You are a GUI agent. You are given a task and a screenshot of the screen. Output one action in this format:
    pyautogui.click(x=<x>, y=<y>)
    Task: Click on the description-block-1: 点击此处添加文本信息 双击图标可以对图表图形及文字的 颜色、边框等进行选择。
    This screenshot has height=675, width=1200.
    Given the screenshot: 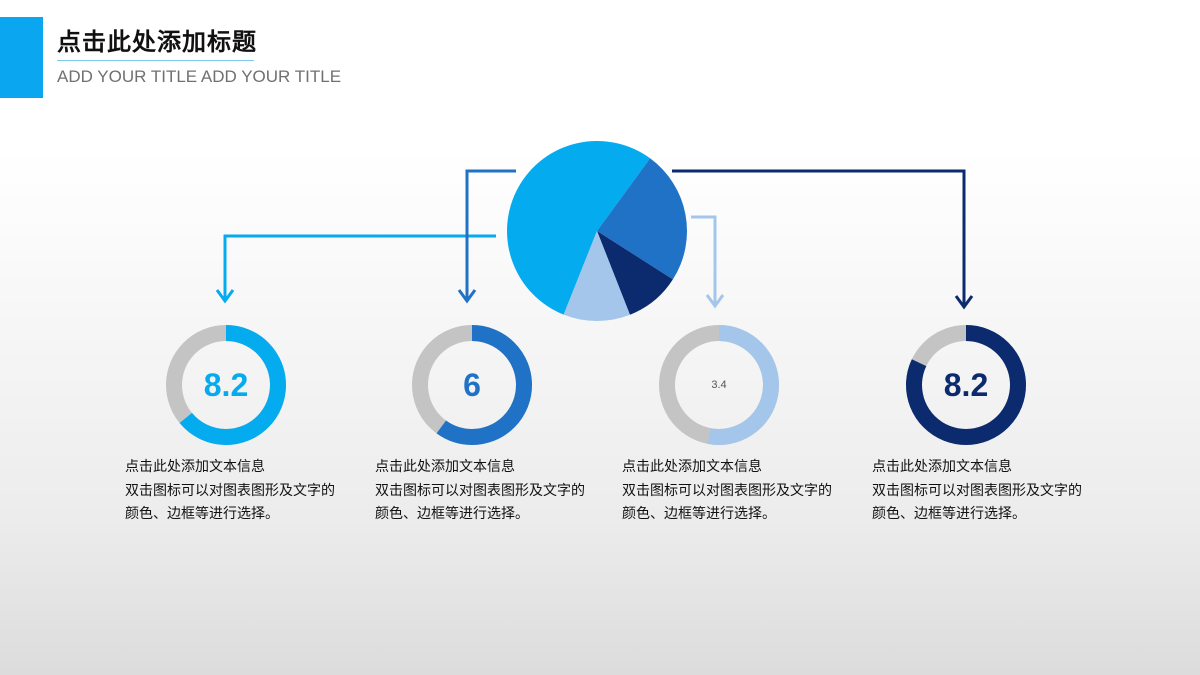 What is the action you would take?
    pyautogui.click(x=245, y=491)
    